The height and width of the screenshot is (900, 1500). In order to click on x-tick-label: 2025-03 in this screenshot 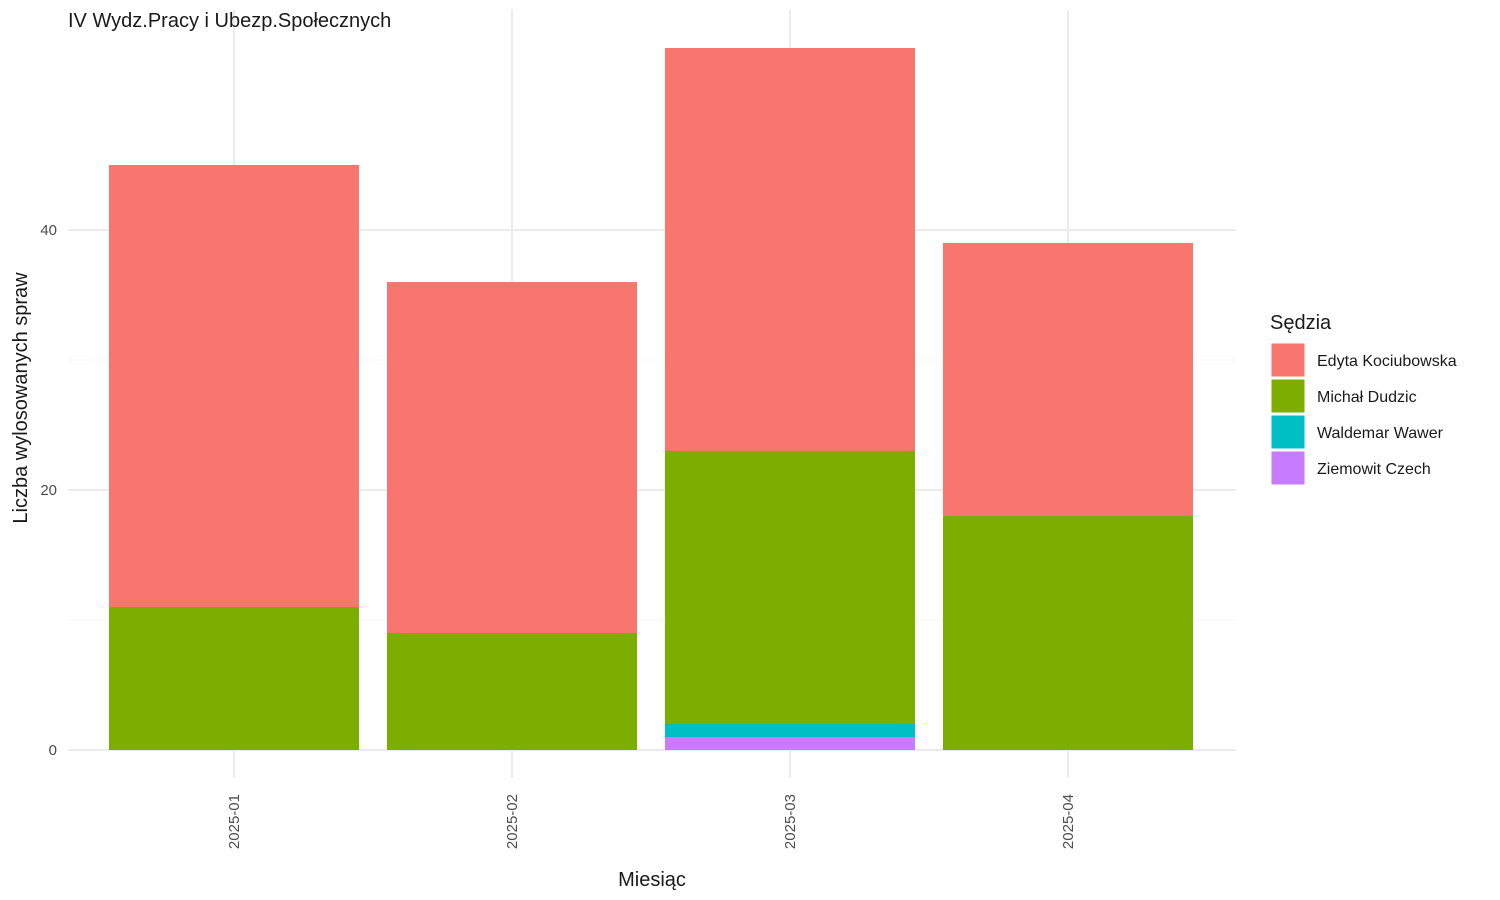, I will do `click(790, 821)`.